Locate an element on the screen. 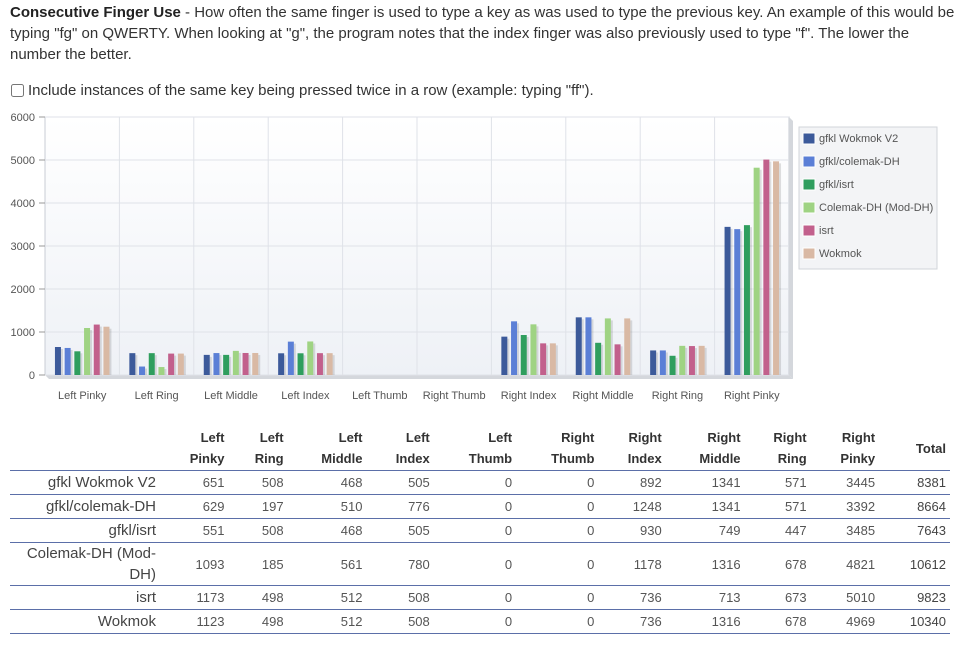  row-total-cell: 8381 is located at coordinates (914, 482).